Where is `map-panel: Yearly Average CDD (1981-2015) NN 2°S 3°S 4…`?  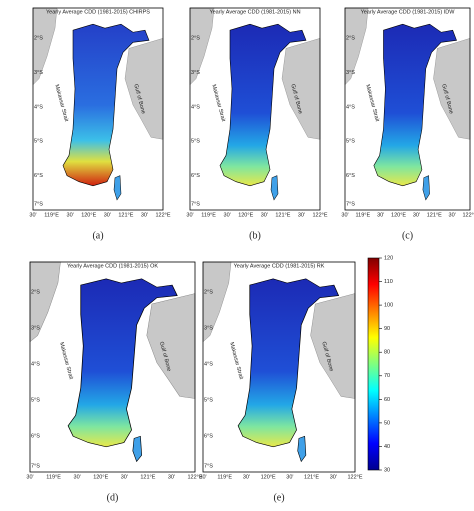 map-panel: Yearly Average CDD (1981-2015) NN 2°S 3°S 4… is located at coordinates (257, 124).